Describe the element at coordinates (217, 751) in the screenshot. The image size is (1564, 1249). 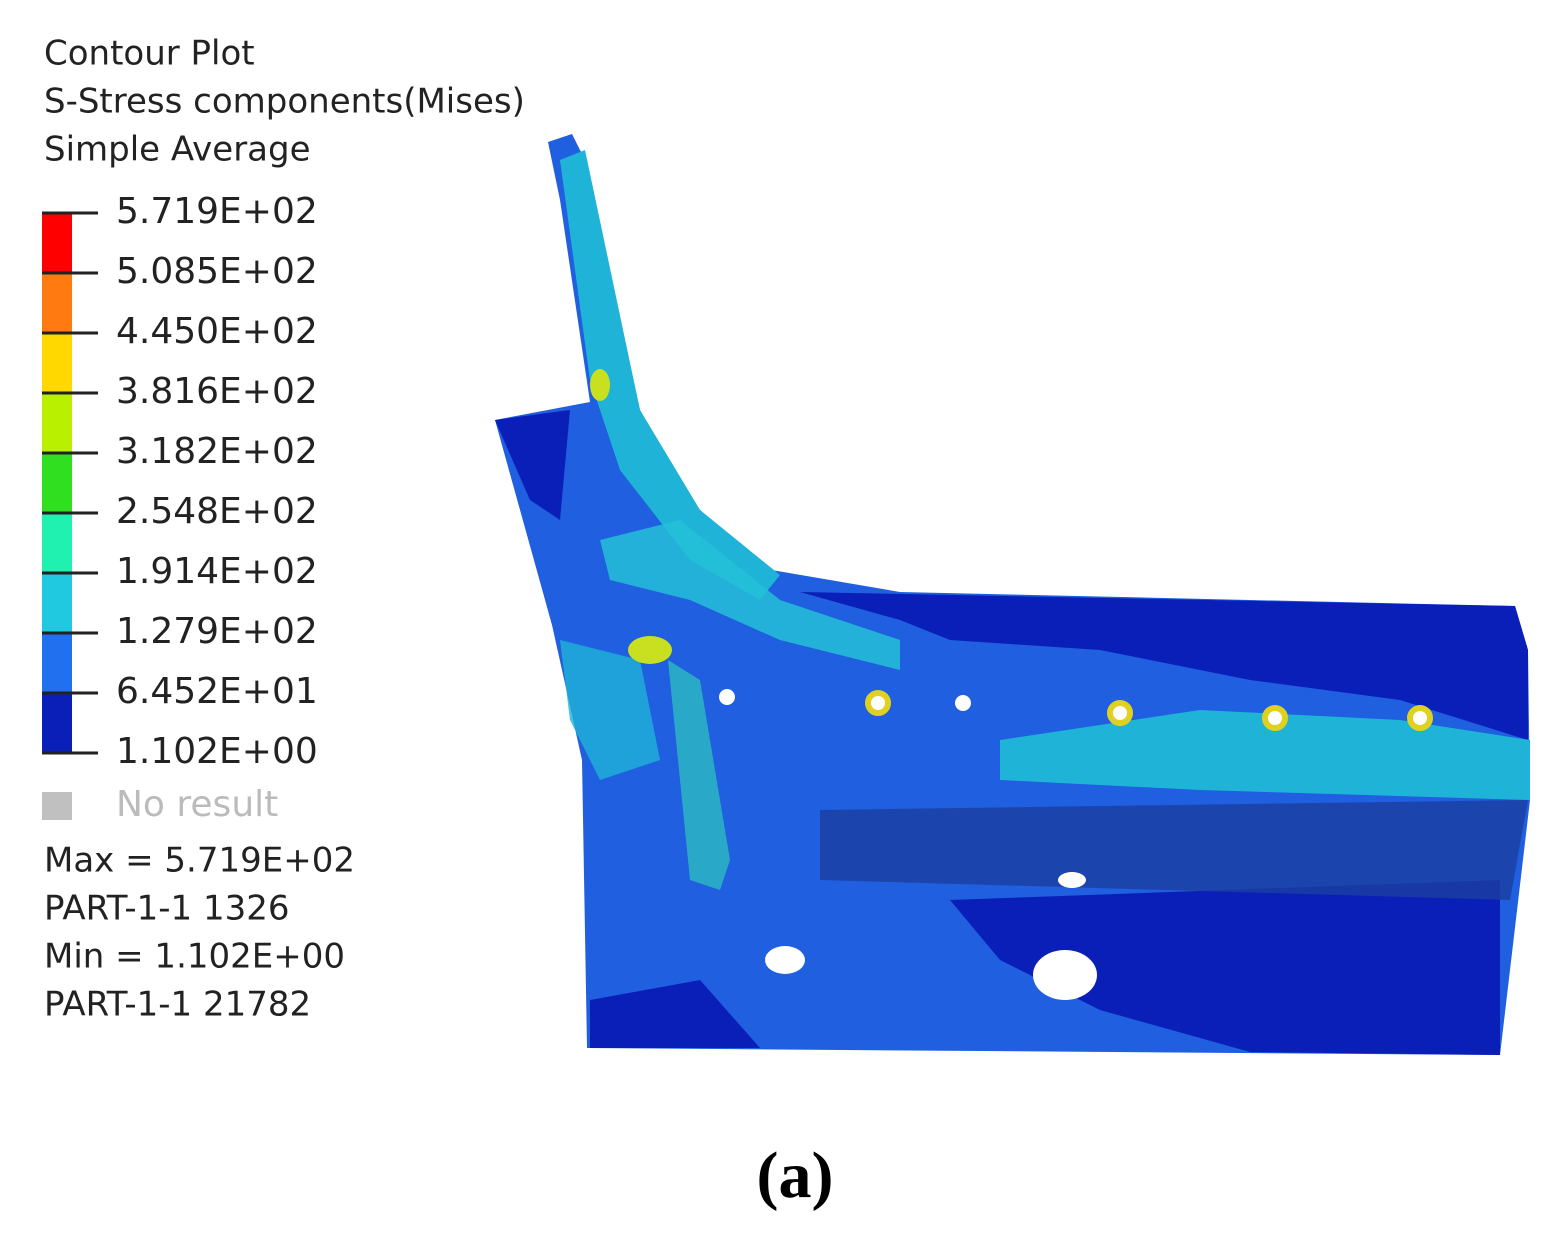
I see `legend-level: 1.102E+00` at that location.